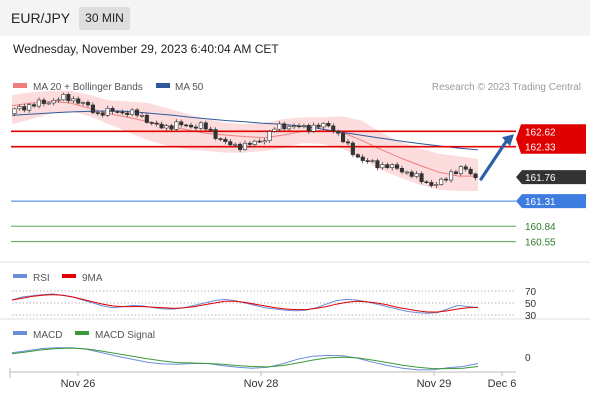 Image resolution: width=590 pixels, height=400 pixels. Describe the element at coordinates (540, 202) in the screenshot. I see `price-tag-label: 161.31` at that location.